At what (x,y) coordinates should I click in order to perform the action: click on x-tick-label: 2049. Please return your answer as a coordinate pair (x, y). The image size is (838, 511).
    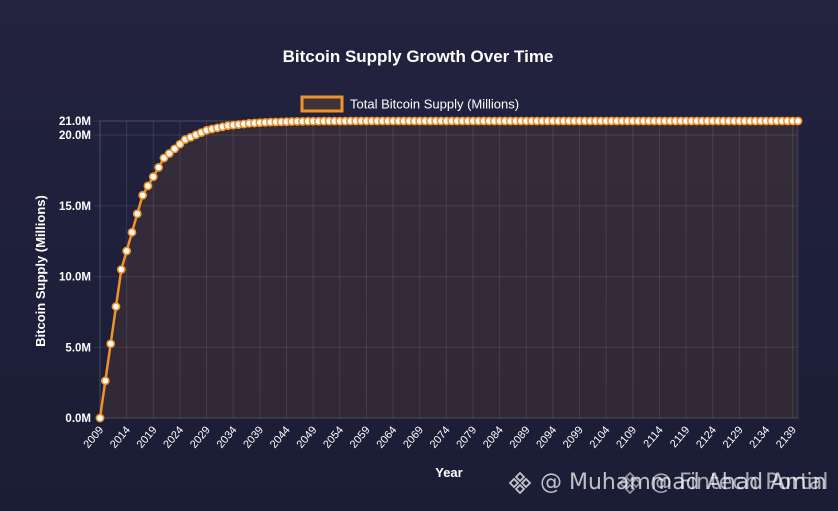
    Looking at the image, I should click on (306, 437).